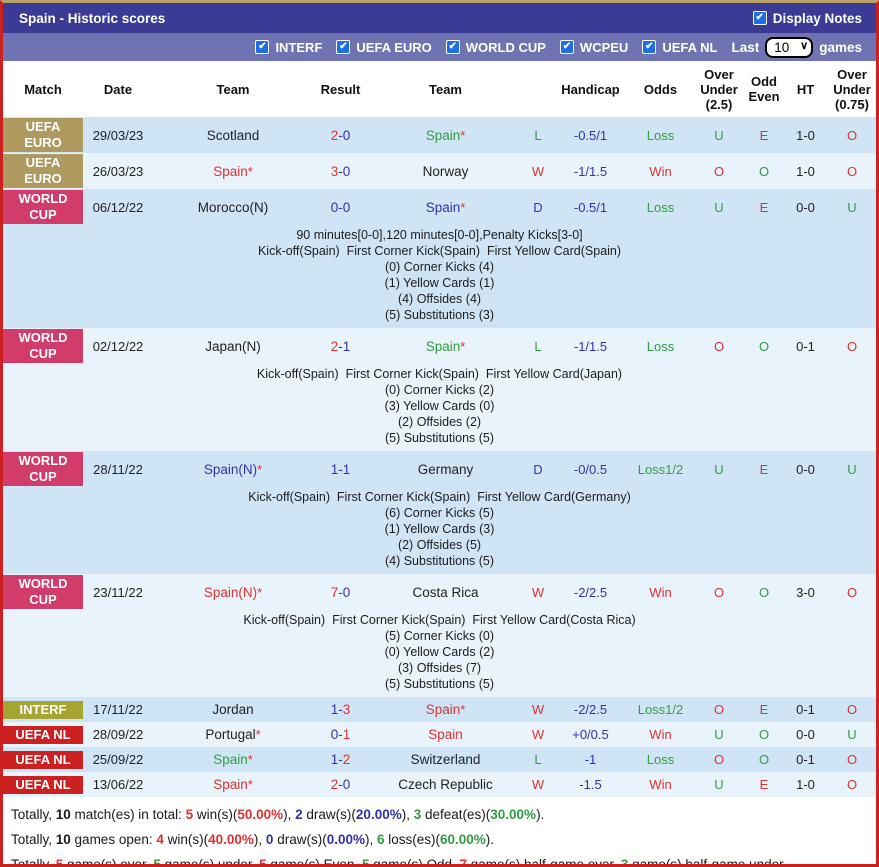 This screenshot has height=867, width=879. Describe the element at coordinates (233, 709) in the screenshot. I see `team-cell-home: Jordan` at that location.